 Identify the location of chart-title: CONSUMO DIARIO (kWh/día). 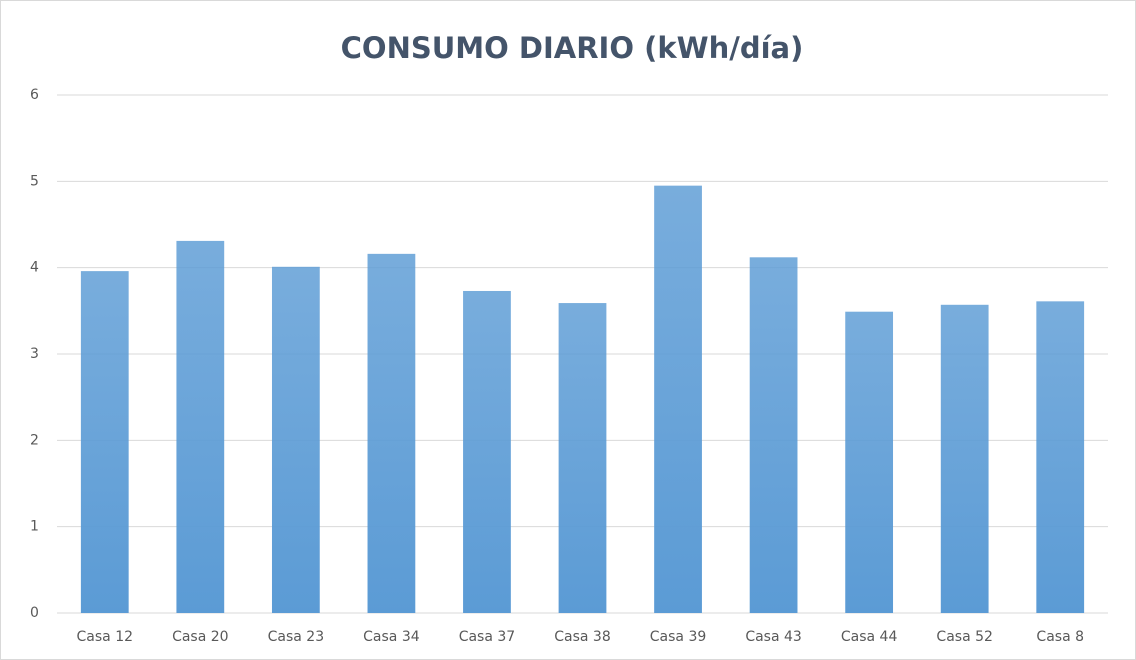
(572, 48).